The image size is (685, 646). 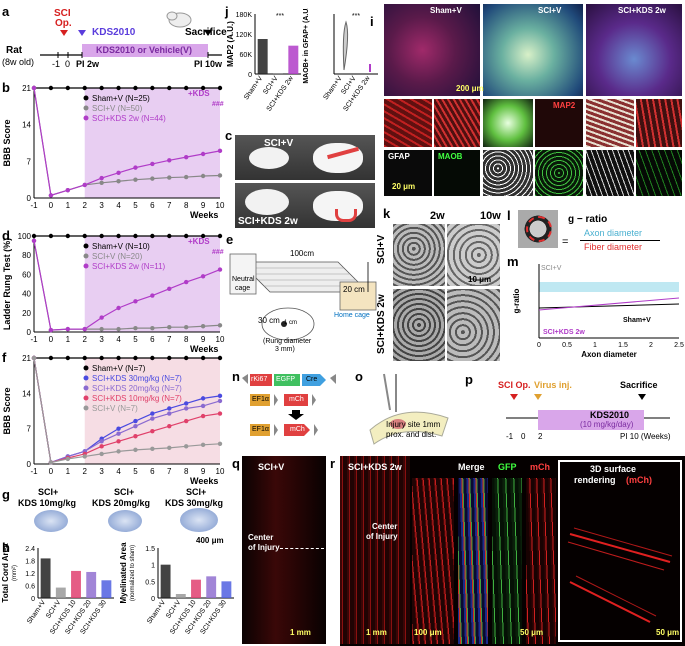 What do you see at coordinates (121, 246) in the screenshot?
I see `legend-entry: Sham+V (N=10)` at bounding box center [121, 246].